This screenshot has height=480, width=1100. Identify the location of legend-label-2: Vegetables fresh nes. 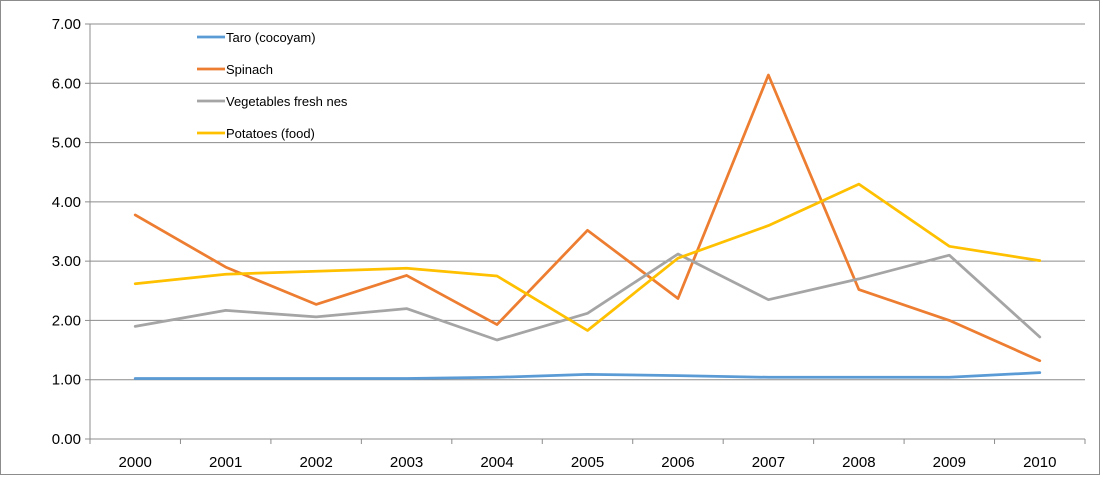
(287, 101).